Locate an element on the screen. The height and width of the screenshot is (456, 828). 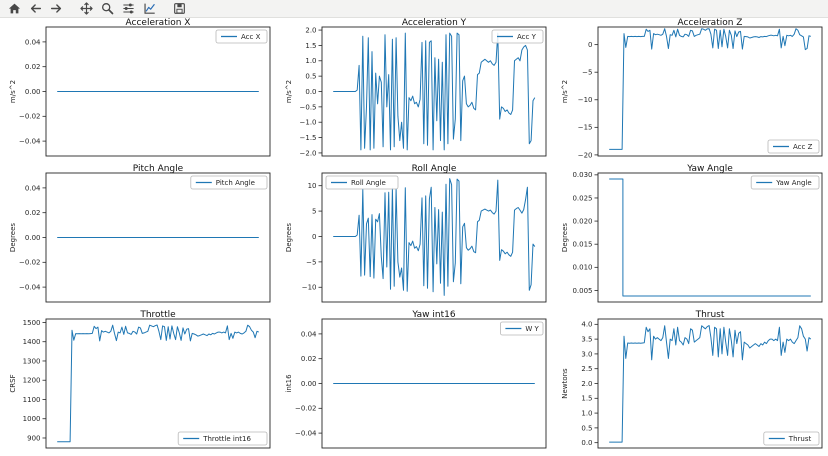
subplots-icon is located at coordinates (128, 8).